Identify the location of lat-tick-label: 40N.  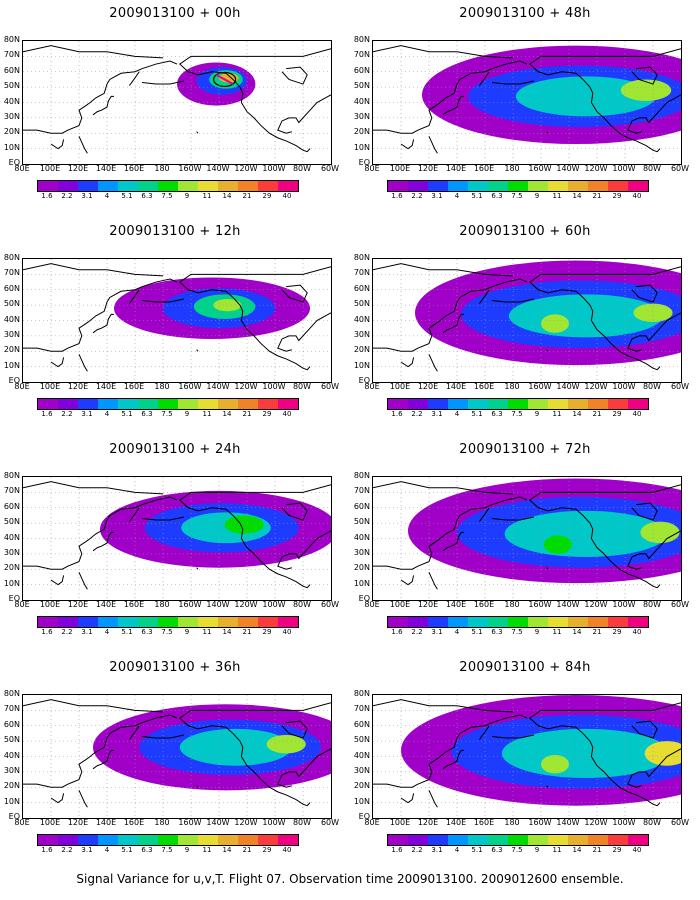
(361, 101).